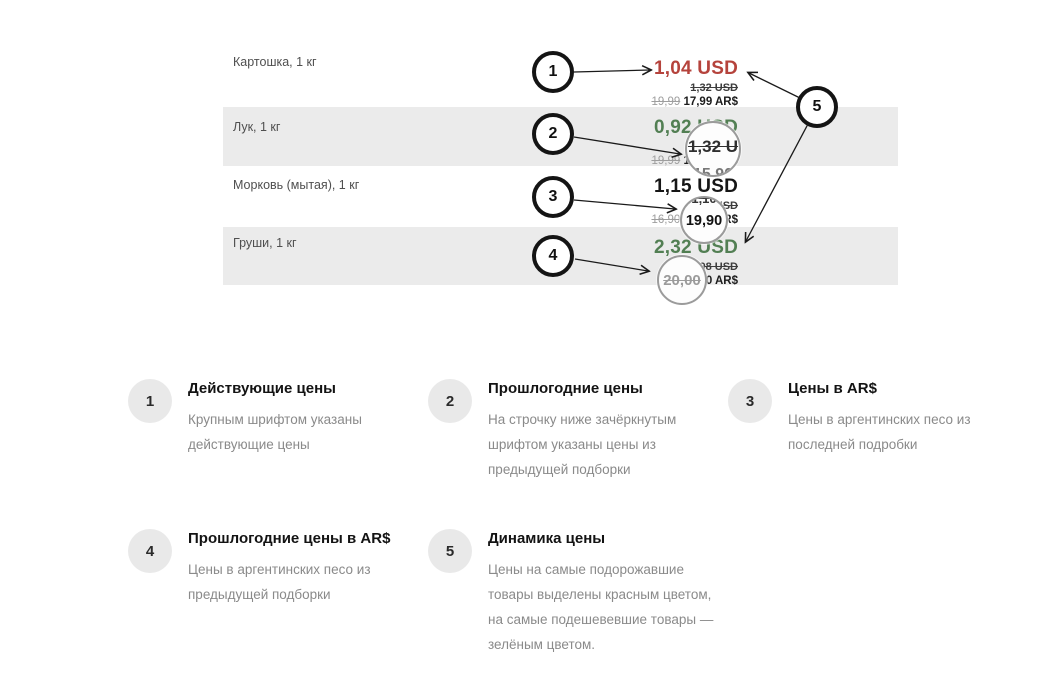 The width and height of the screenshot is (1049, 693). Describe the element at coordinates (713, 146) in the screenshot. I see `lens-value: 1,32 U` at that location.